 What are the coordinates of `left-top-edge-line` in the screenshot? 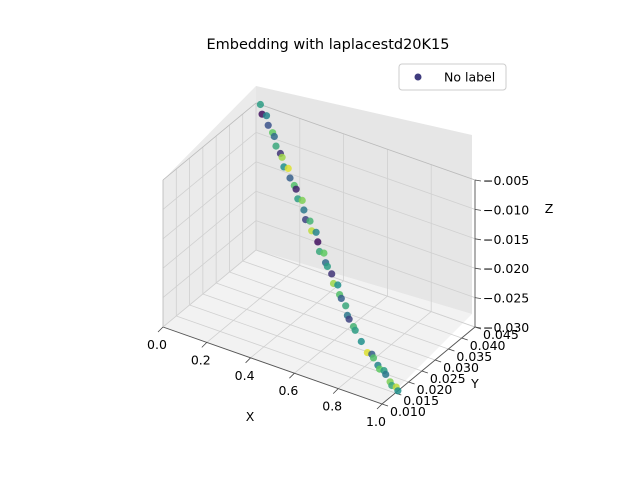 It's located at (209, 141).